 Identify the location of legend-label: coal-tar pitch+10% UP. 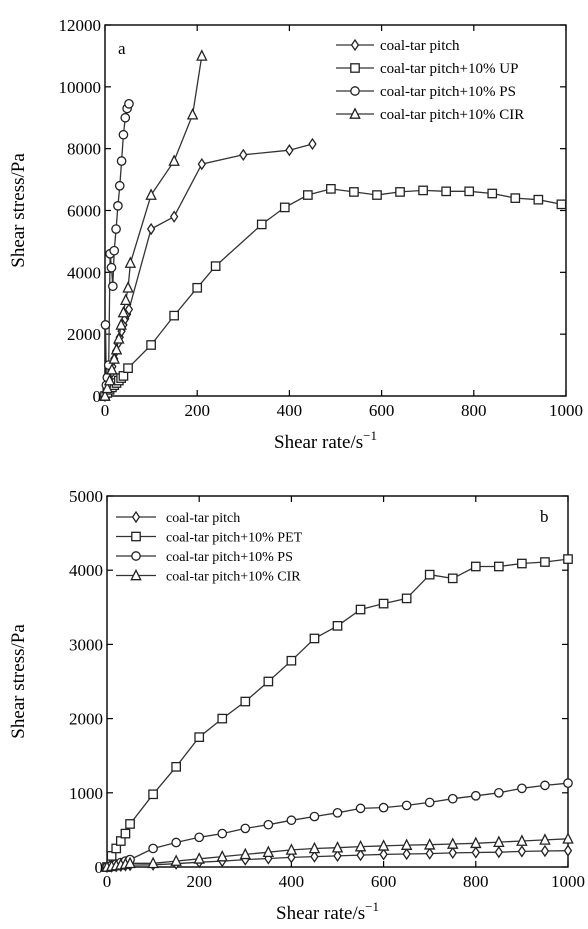
(449, 69).